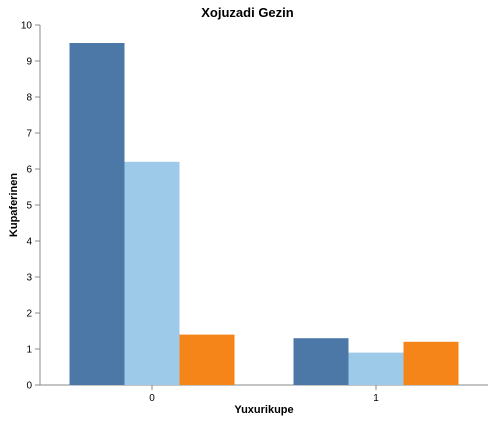  What do you see at coordinates (263, 410) in the screenshot?
I see `x-axis-title: Yuxurikupe` at bounding box center [263, 410].